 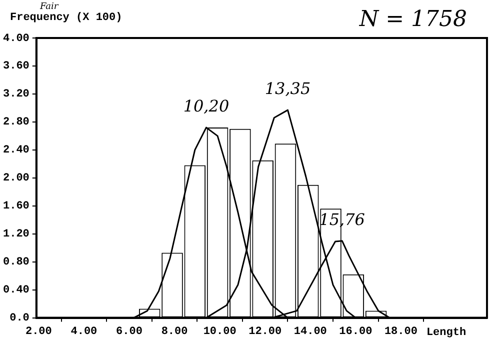 I want to click on y-tick-label: 2.80, so click(x=16, y=122).